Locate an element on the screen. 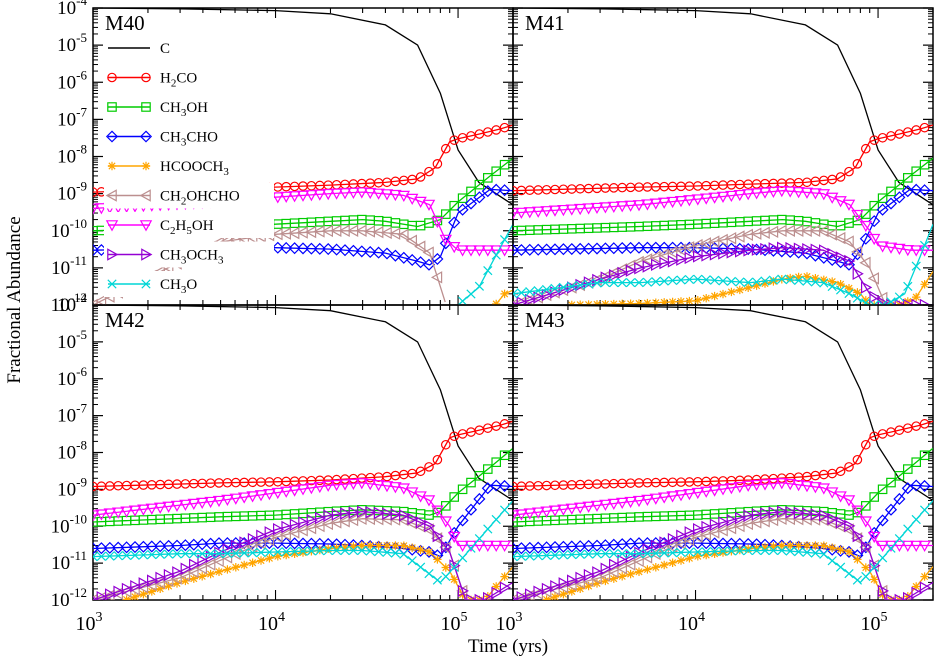 The width and height of the screenshot is (941, 661). series-line-ch3och3 is located at coordinates (723, 276).